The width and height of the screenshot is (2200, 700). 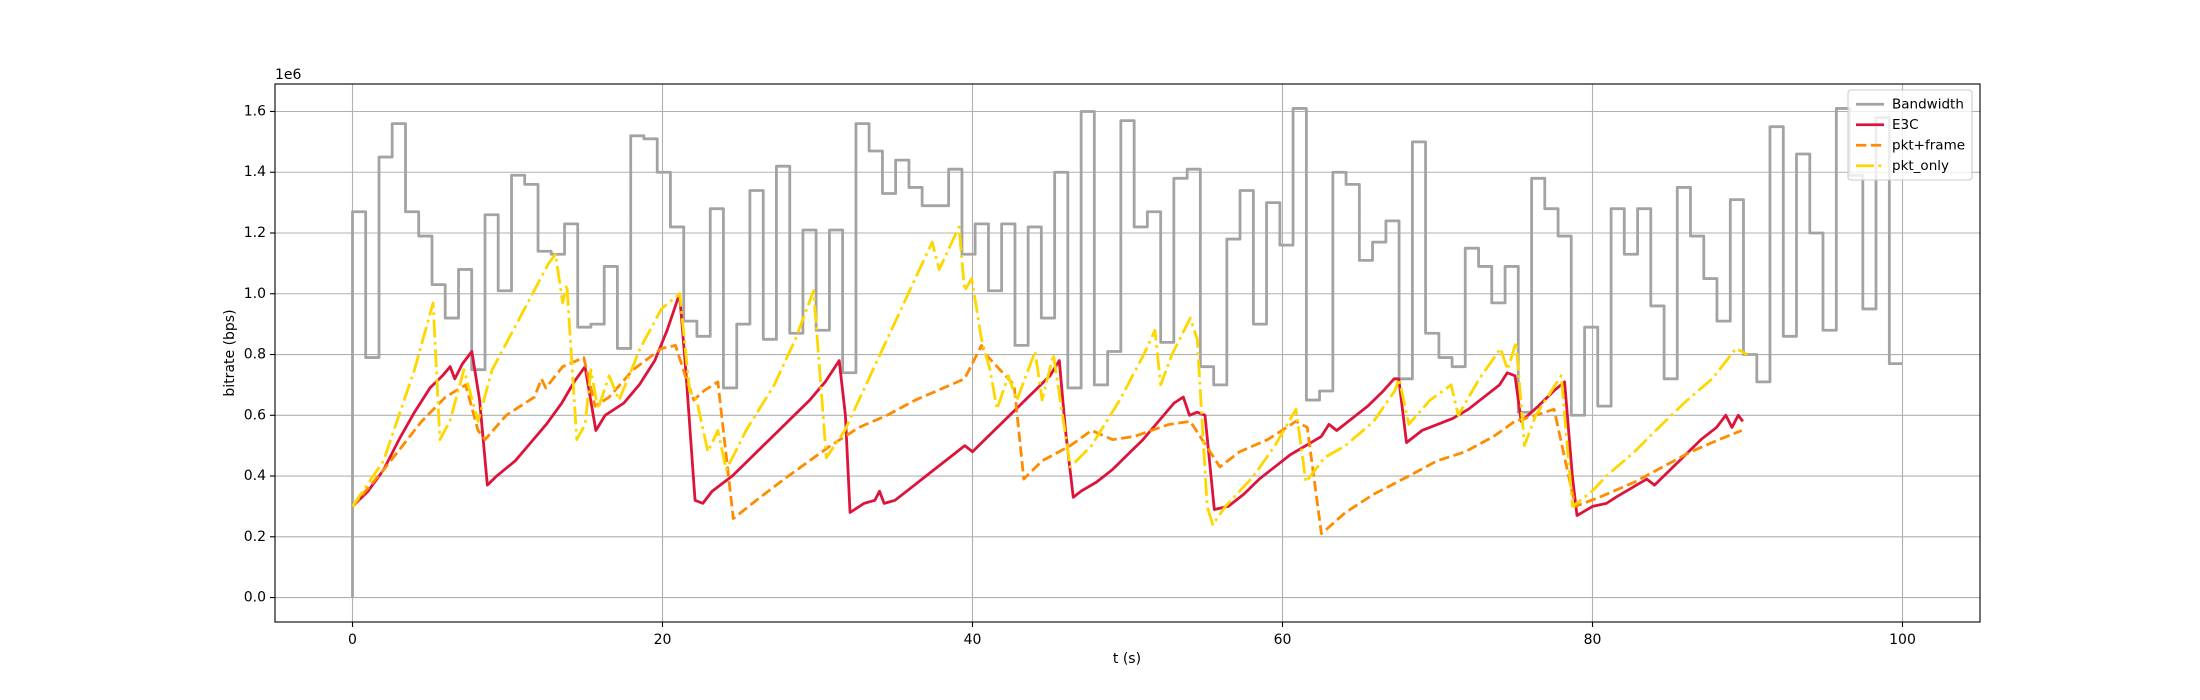 I want to click on x-tick-label: 40, so click(x=973, y=640).